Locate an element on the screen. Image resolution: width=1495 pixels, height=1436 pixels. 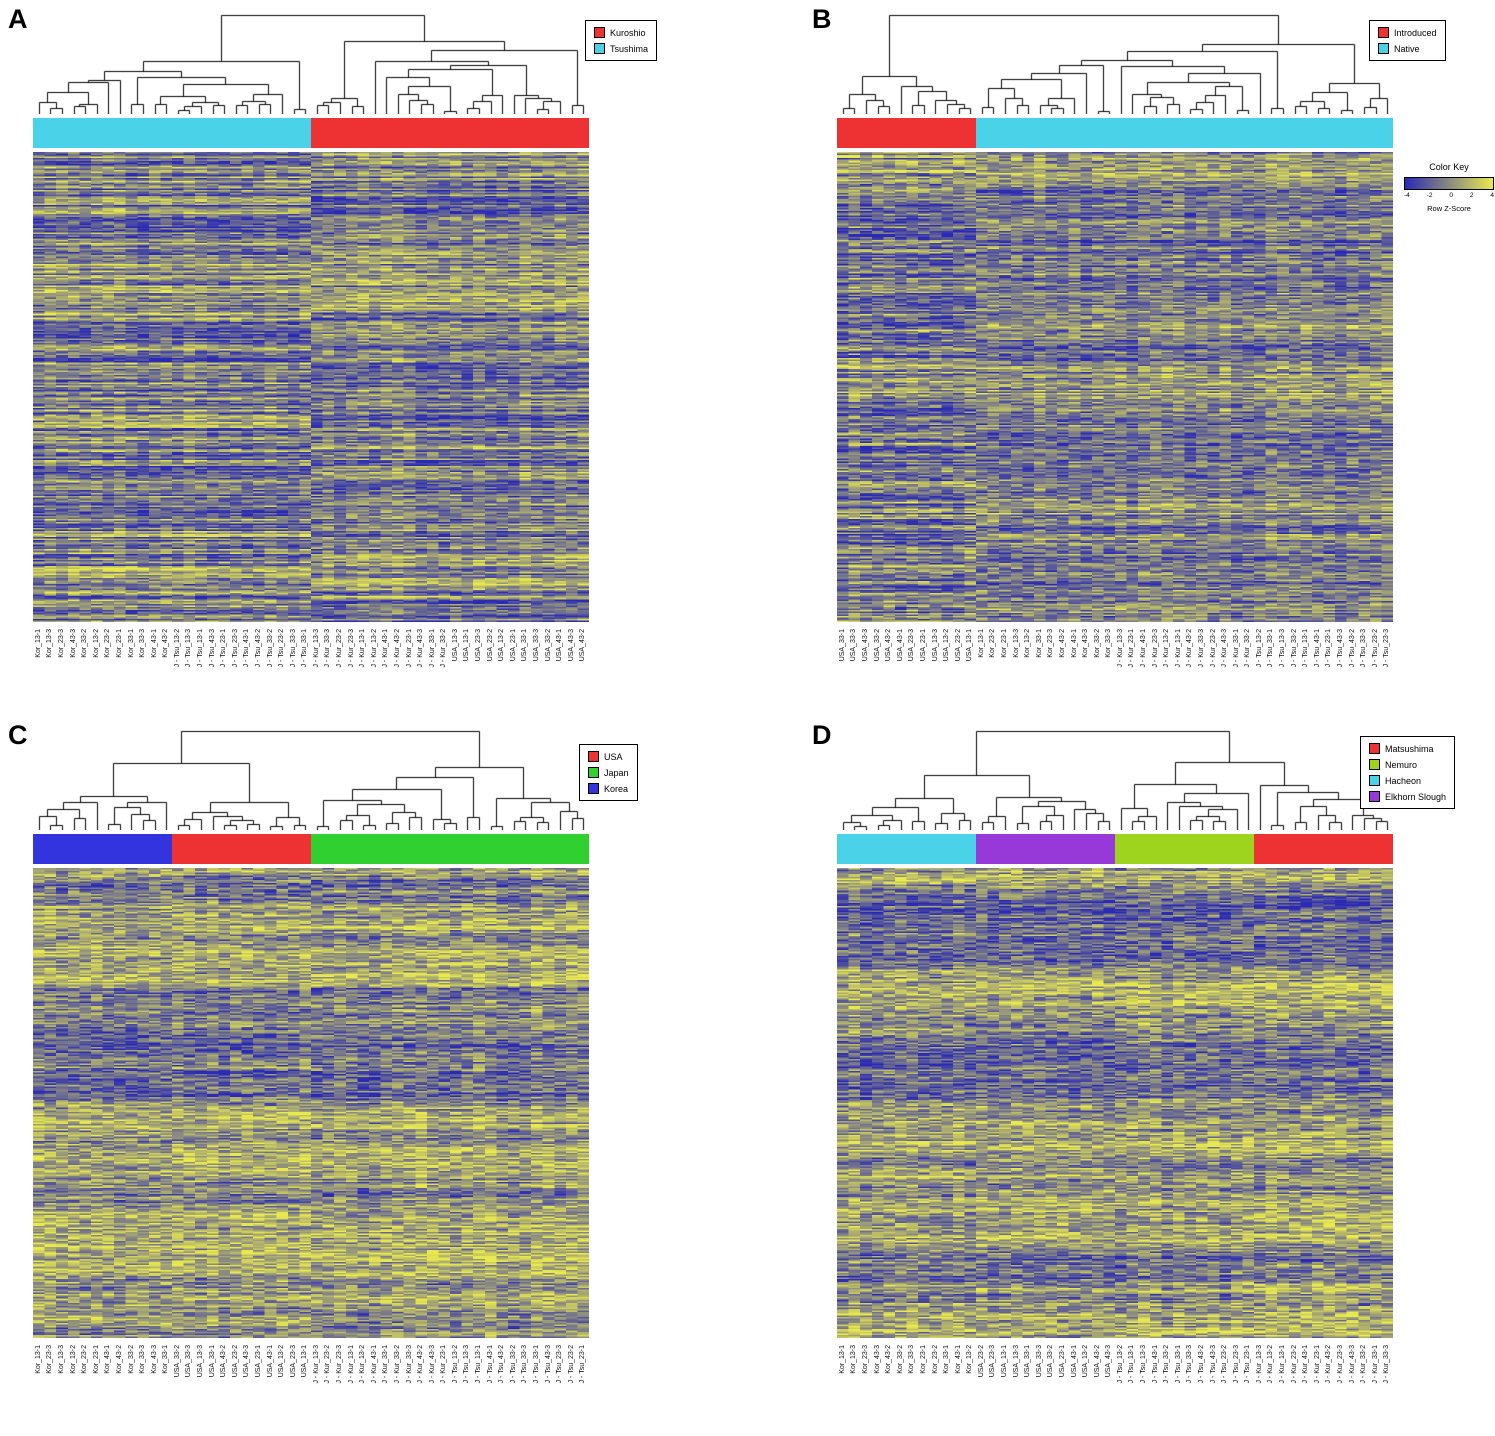
column-label: USA_33-3 is located at coordinates (189, 1361).